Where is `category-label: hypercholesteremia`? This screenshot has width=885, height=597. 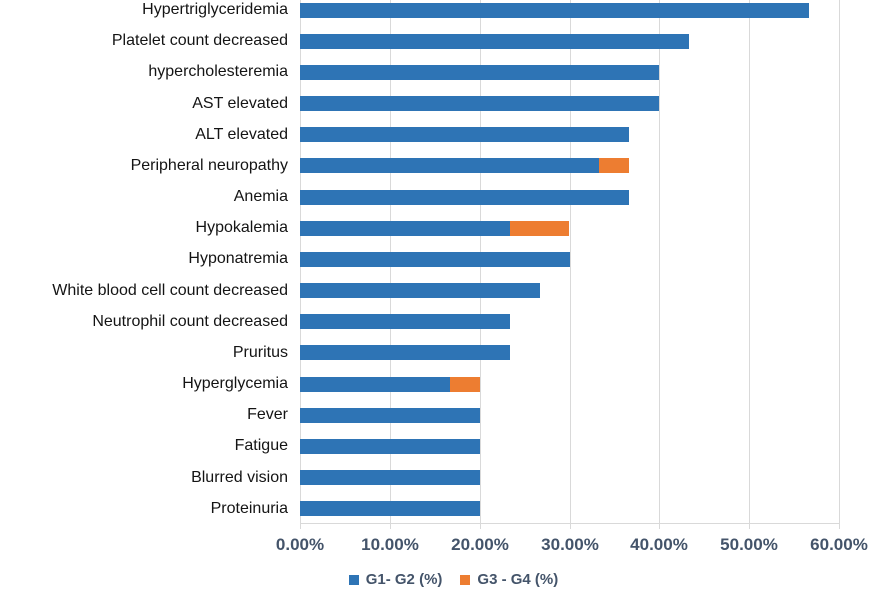 category-label: hypercholesteremia is located at coordinates (218, 71).